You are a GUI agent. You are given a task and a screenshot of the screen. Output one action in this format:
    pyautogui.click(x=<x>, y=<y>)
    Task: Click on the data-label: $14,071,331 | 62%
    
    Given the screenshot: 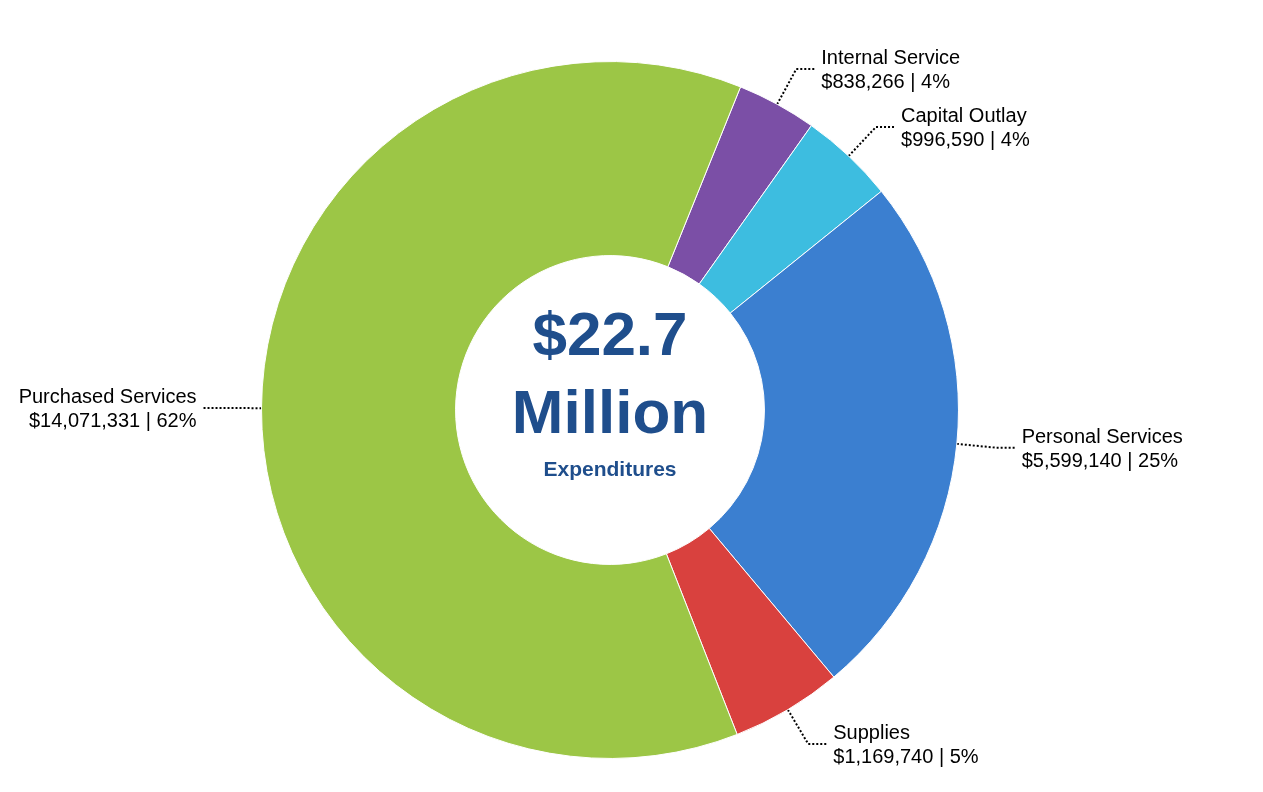 What is the action you would take?
    pyautogui.click(x=112, y=419)
    